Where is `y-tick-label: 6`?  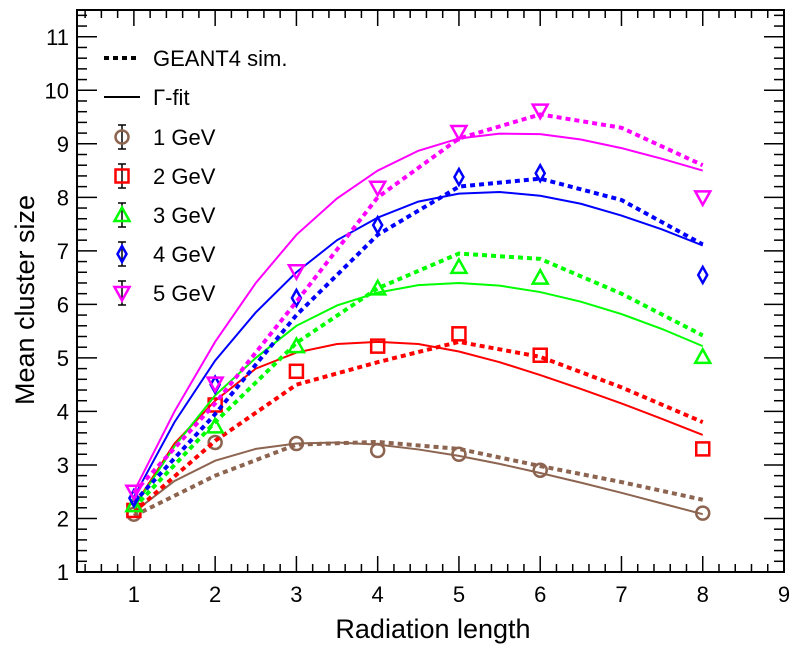
y-tick-label: 6 is located at coordinates (63, 304).